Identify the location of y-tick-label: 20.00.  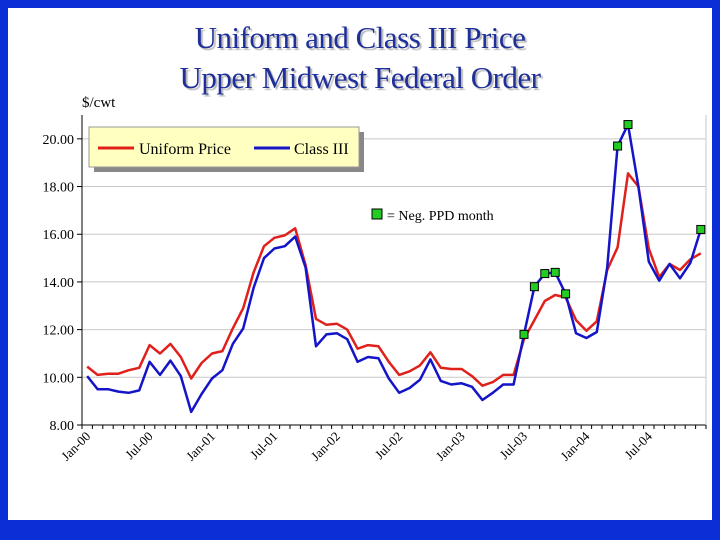
(59, 140).